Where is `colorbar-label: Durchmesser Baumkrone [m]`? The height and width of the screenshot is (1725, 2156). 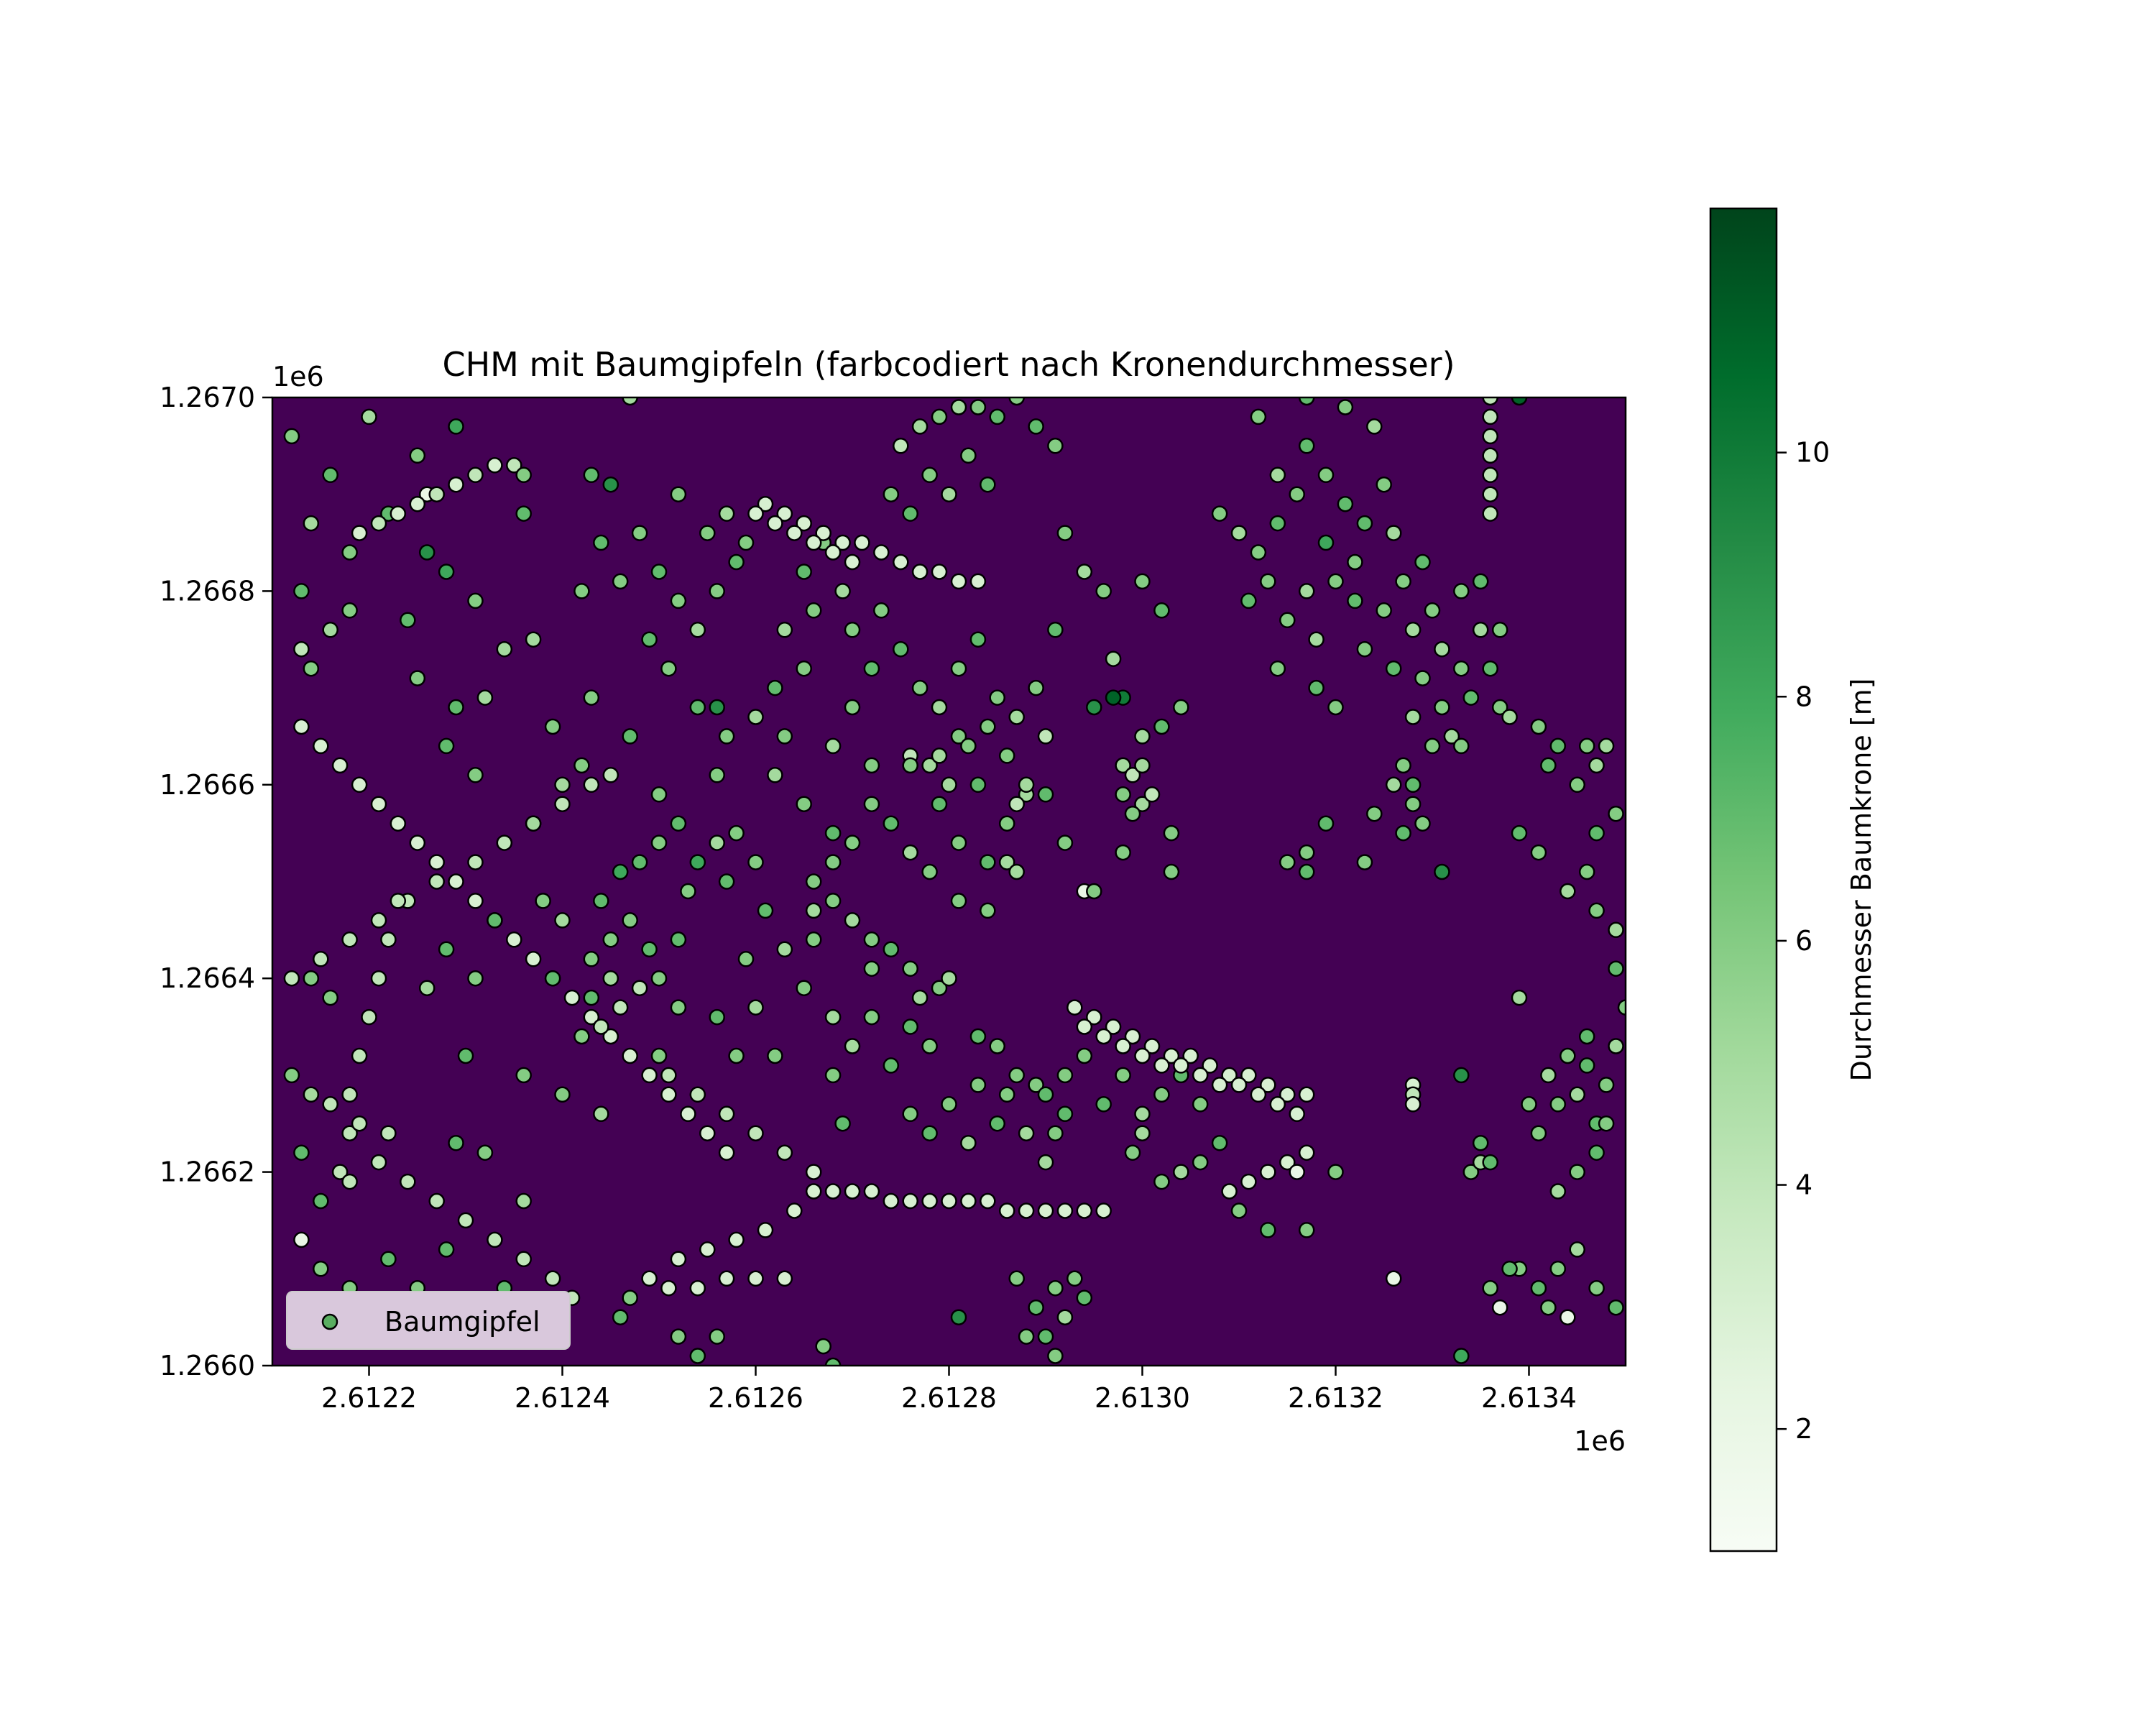 colorbar-label: Durchmesser Baumkrone [m] is located at coordinates (1861, 880).